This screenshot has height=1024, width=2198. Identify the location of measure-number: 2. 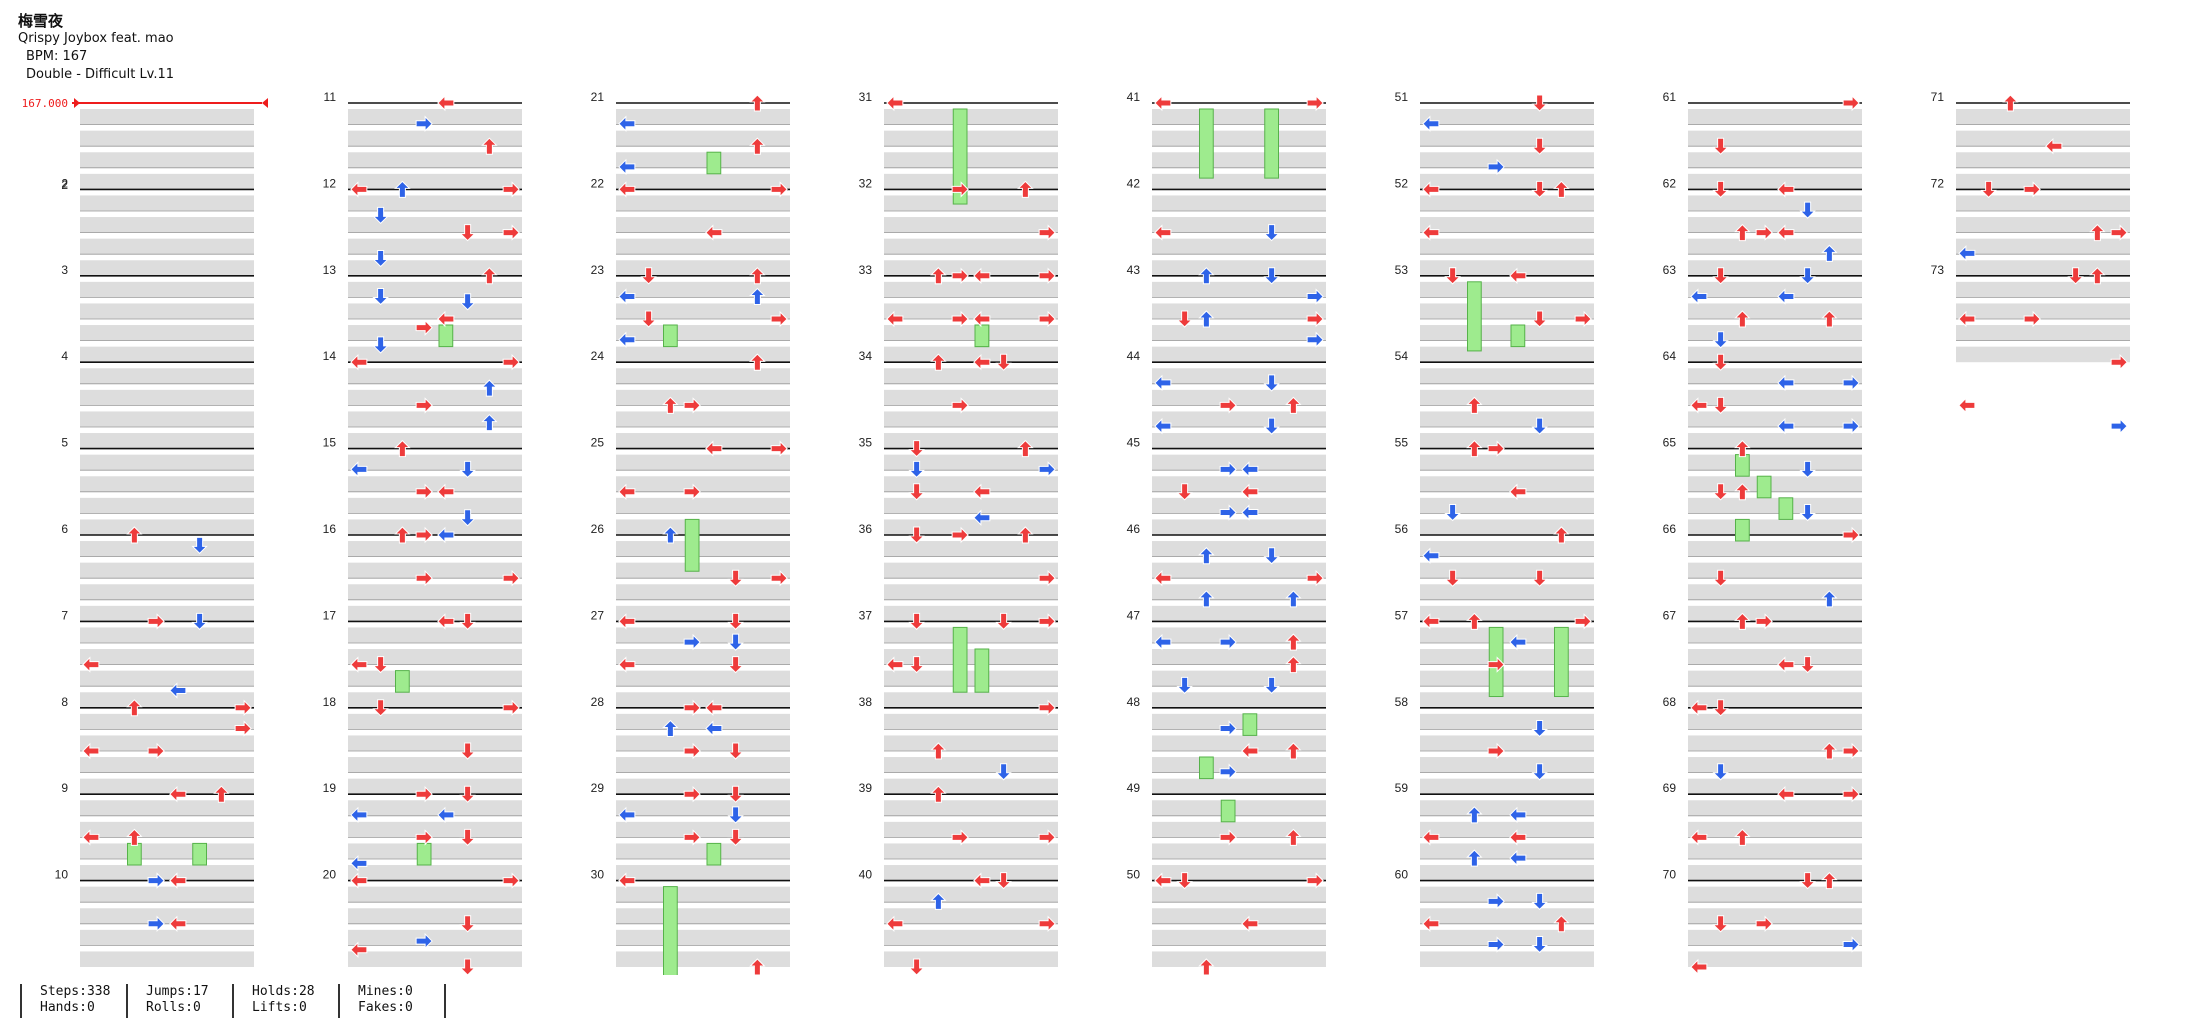
(64, 183).